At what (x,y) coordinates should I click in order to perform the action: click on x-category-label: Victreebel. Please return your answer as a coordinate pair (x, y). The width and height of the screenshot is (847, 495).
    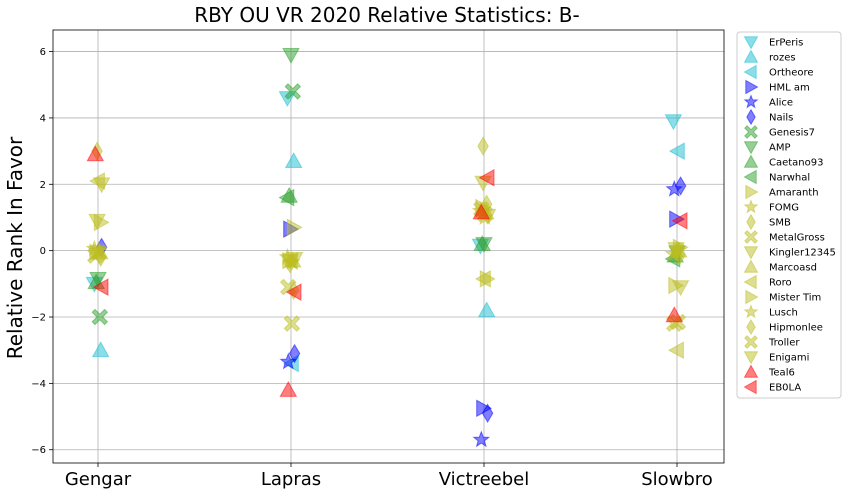
    Looking at the image, I should click on (484, 479).